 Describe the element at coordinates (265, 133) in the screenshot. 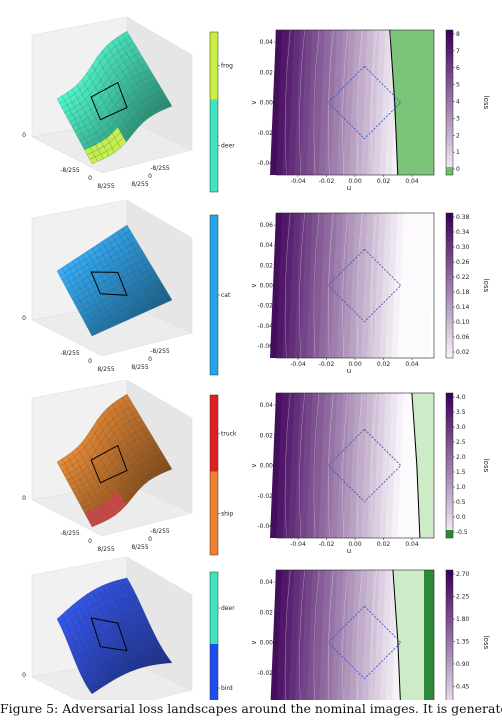

I see `v-tick: -0.02` at that location.